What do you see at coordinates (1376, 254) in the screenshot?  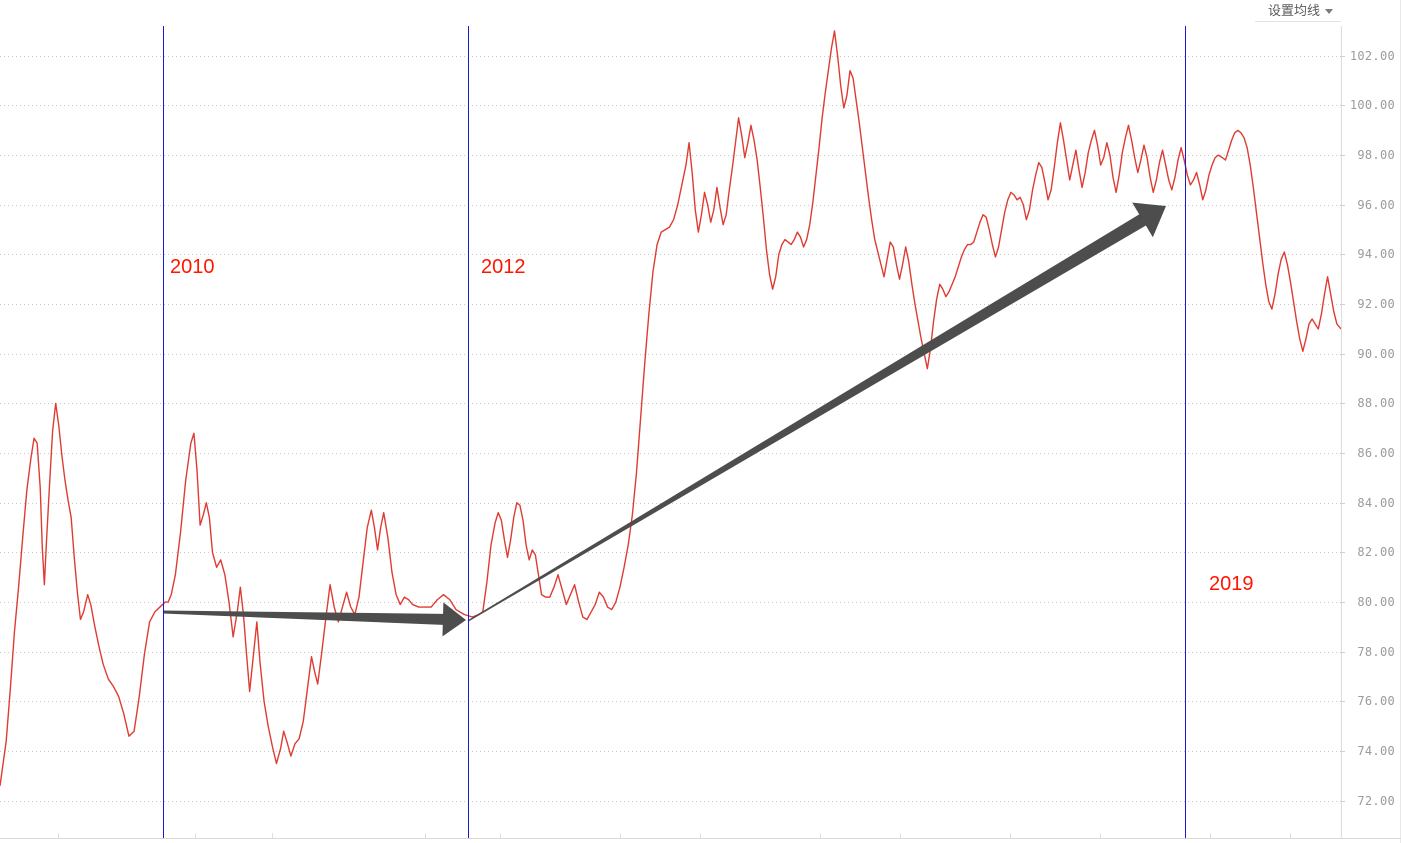 I see `y-axis-label: 94.00` at bounding box center [1376, 254].